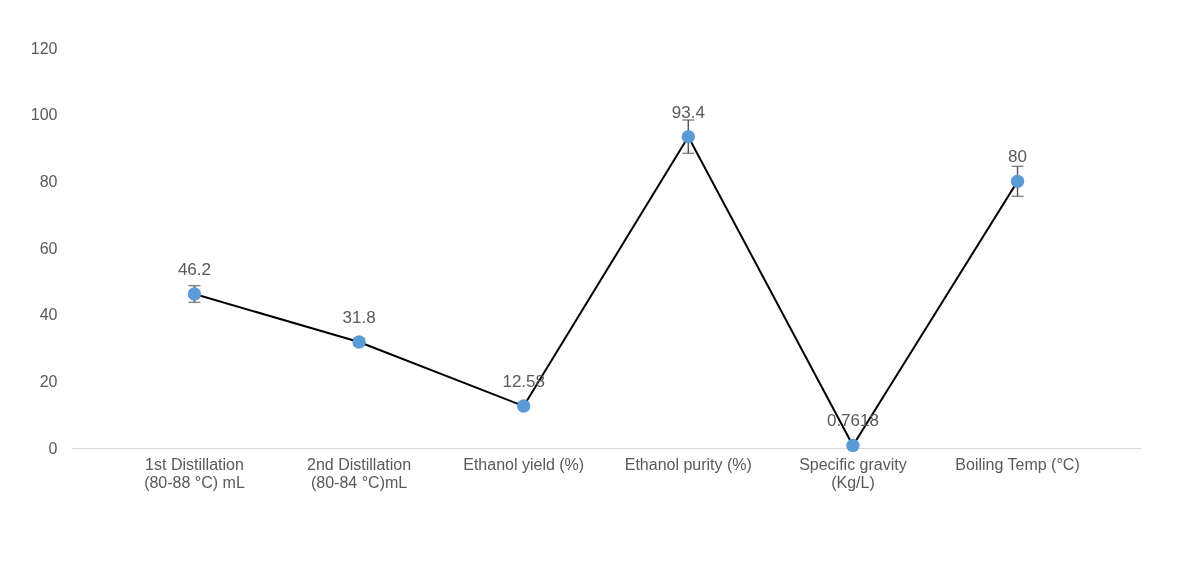 Image resolution: width=1182 pixels, height=582 pixels. I want to click on x-tick-label: 2nd Distillation (80-84 °C)mL, so click(359, 473).